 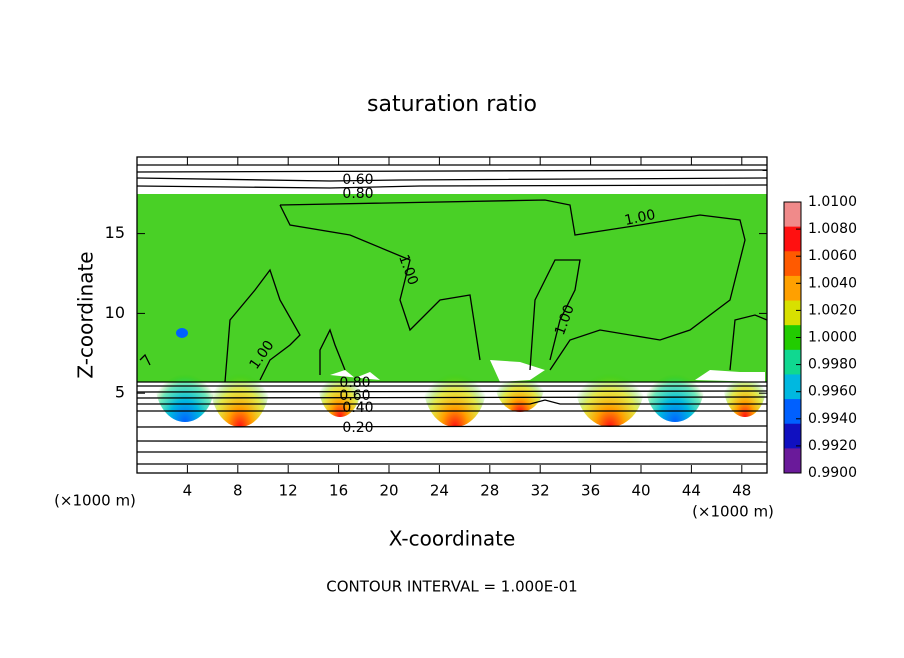 I want to click on colorbar-tick-label: 1.0100, so click(x=832, y=202).